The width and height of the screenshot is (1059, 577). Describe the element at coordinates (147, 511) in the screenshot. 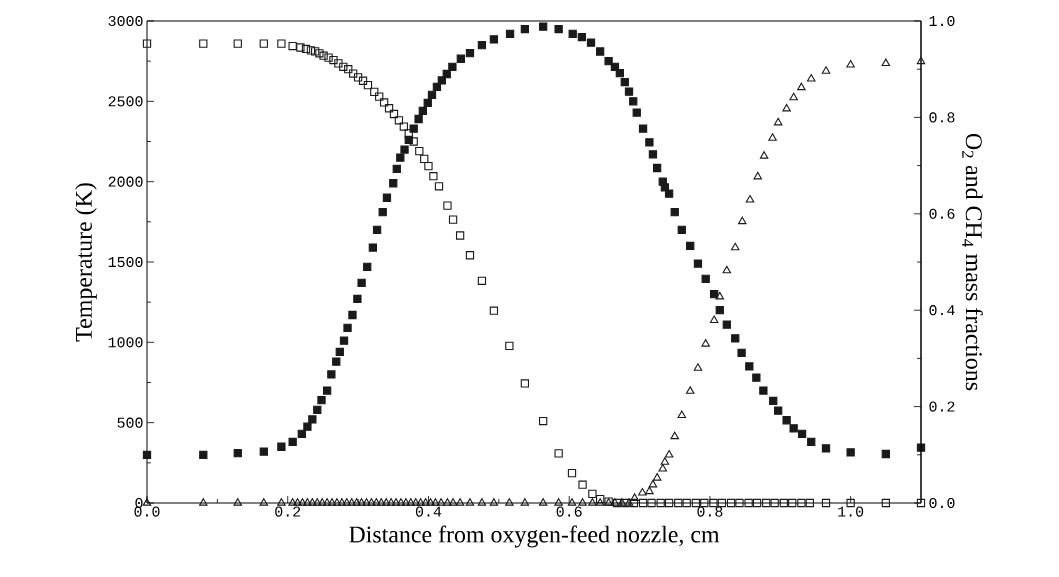

I see `x-tick-label: 0.0` at that location.